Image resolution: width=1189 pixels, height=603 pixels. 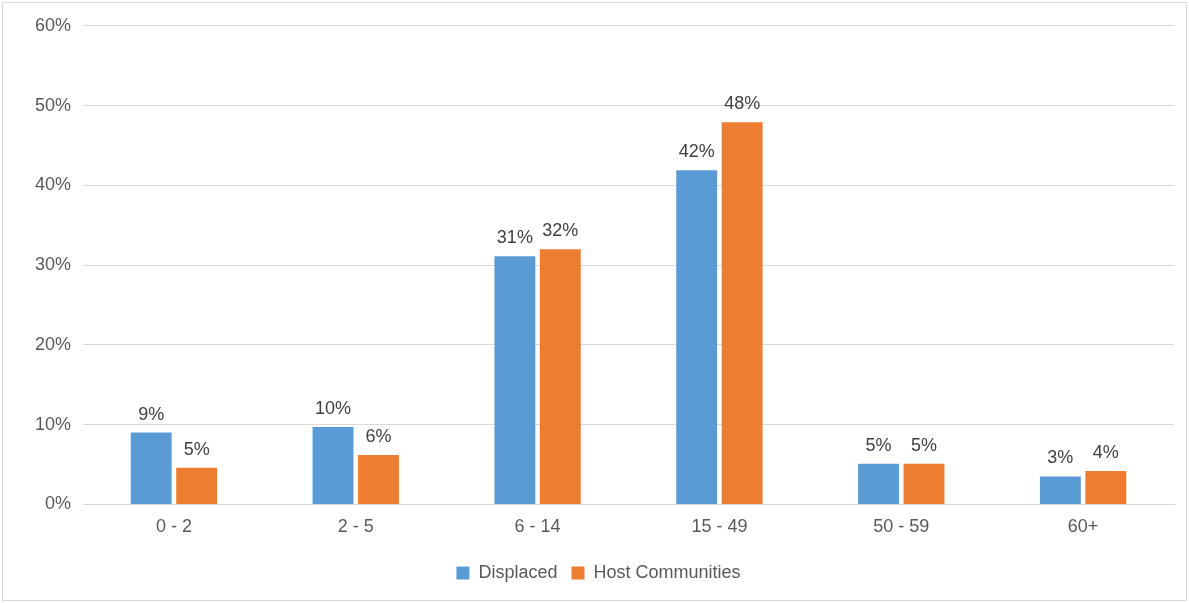 I want to click on data-label: 32%, so click(x=560, y=230).